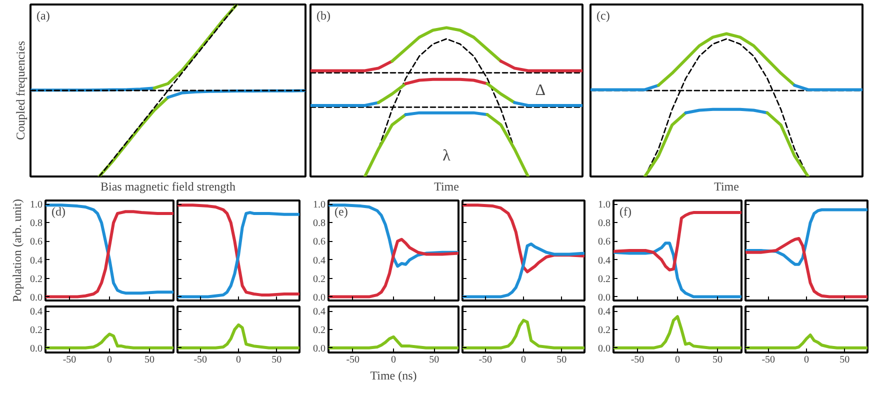  Describe the element at coordinates (17, 250) in the screenshot. I see `y-axis-title: Population (arb. unit)` at that location.